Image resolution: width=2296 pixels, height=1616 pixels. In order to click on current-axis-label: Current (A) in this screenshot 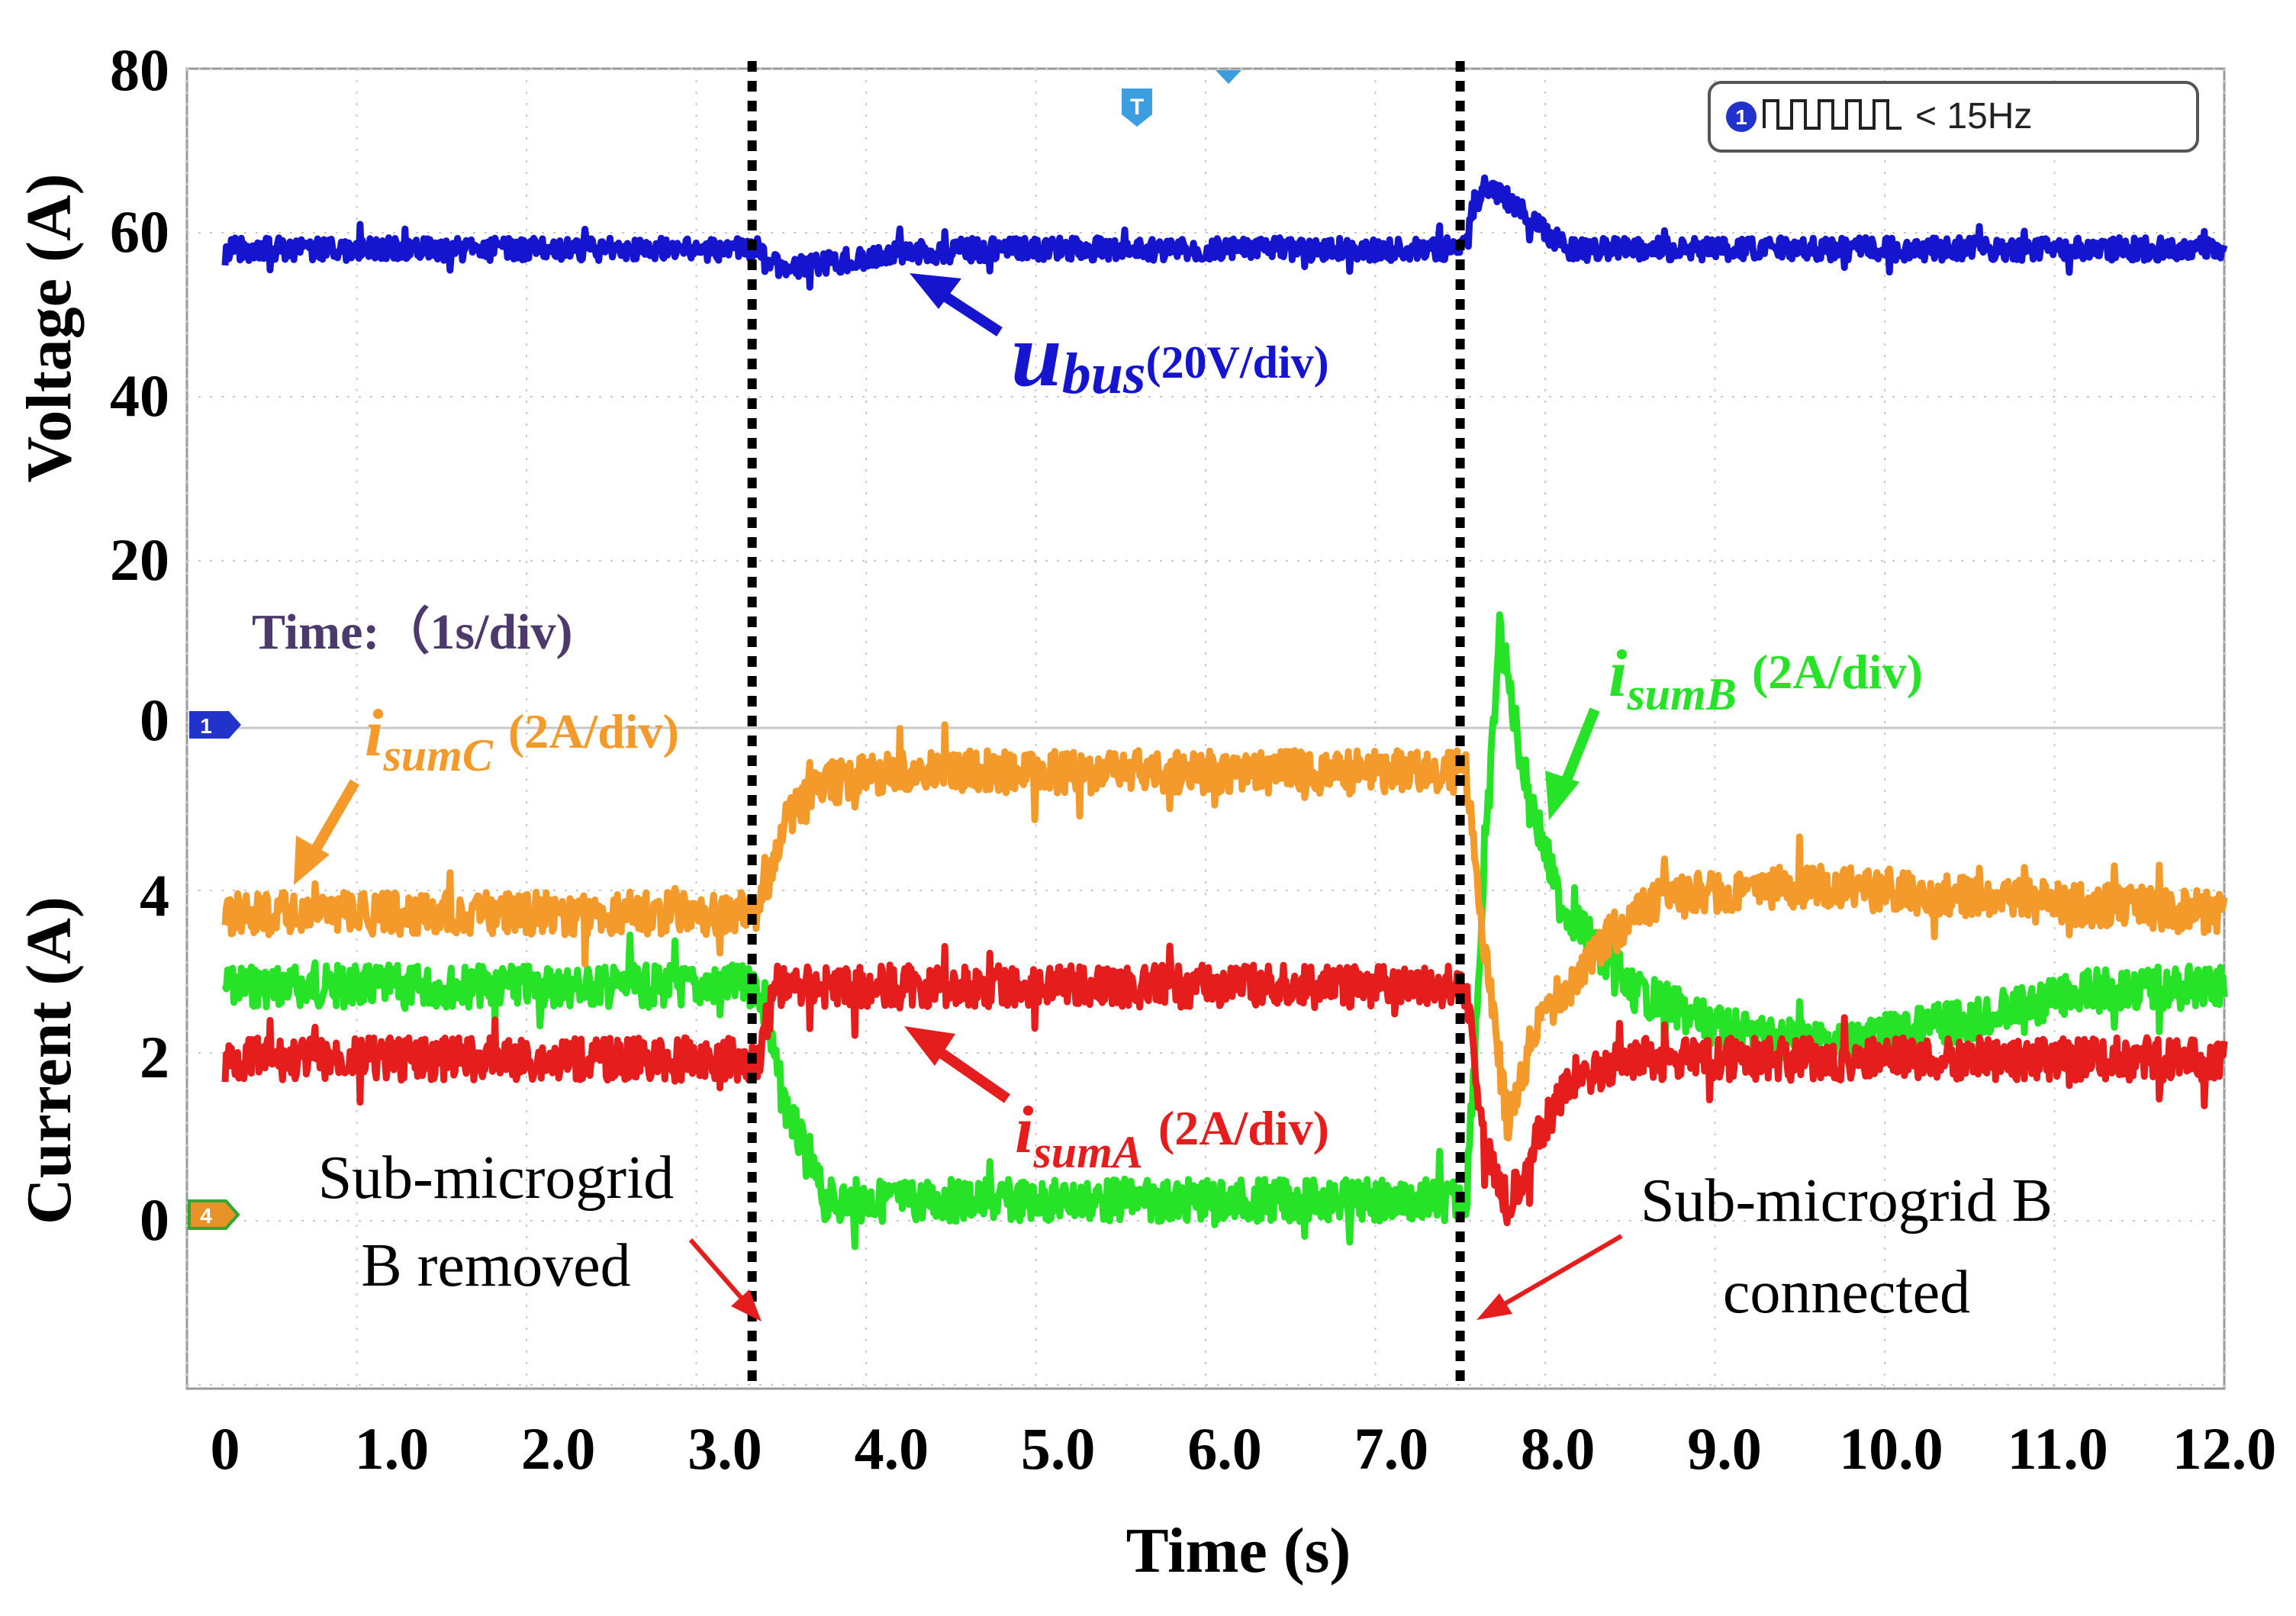, I will do `click(49, 1061)`.